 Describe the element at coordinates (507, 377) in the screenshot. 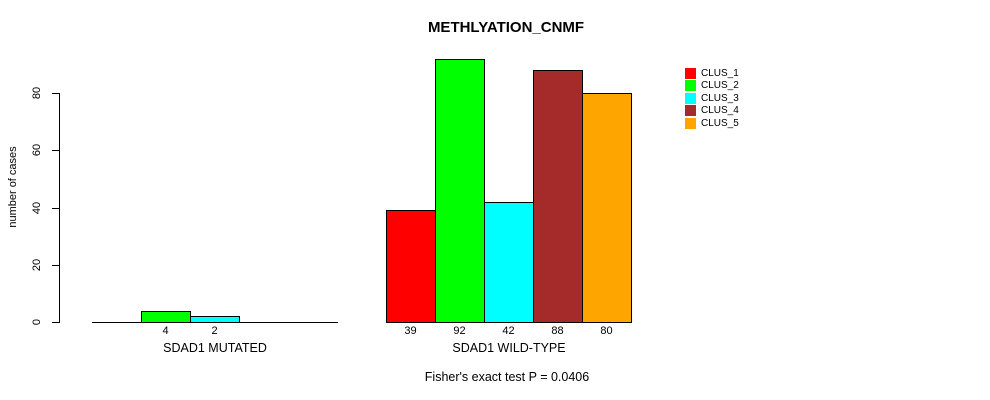

I see `fisher-test-annotation: Fisher's exact test P = 0.0406` at that location.